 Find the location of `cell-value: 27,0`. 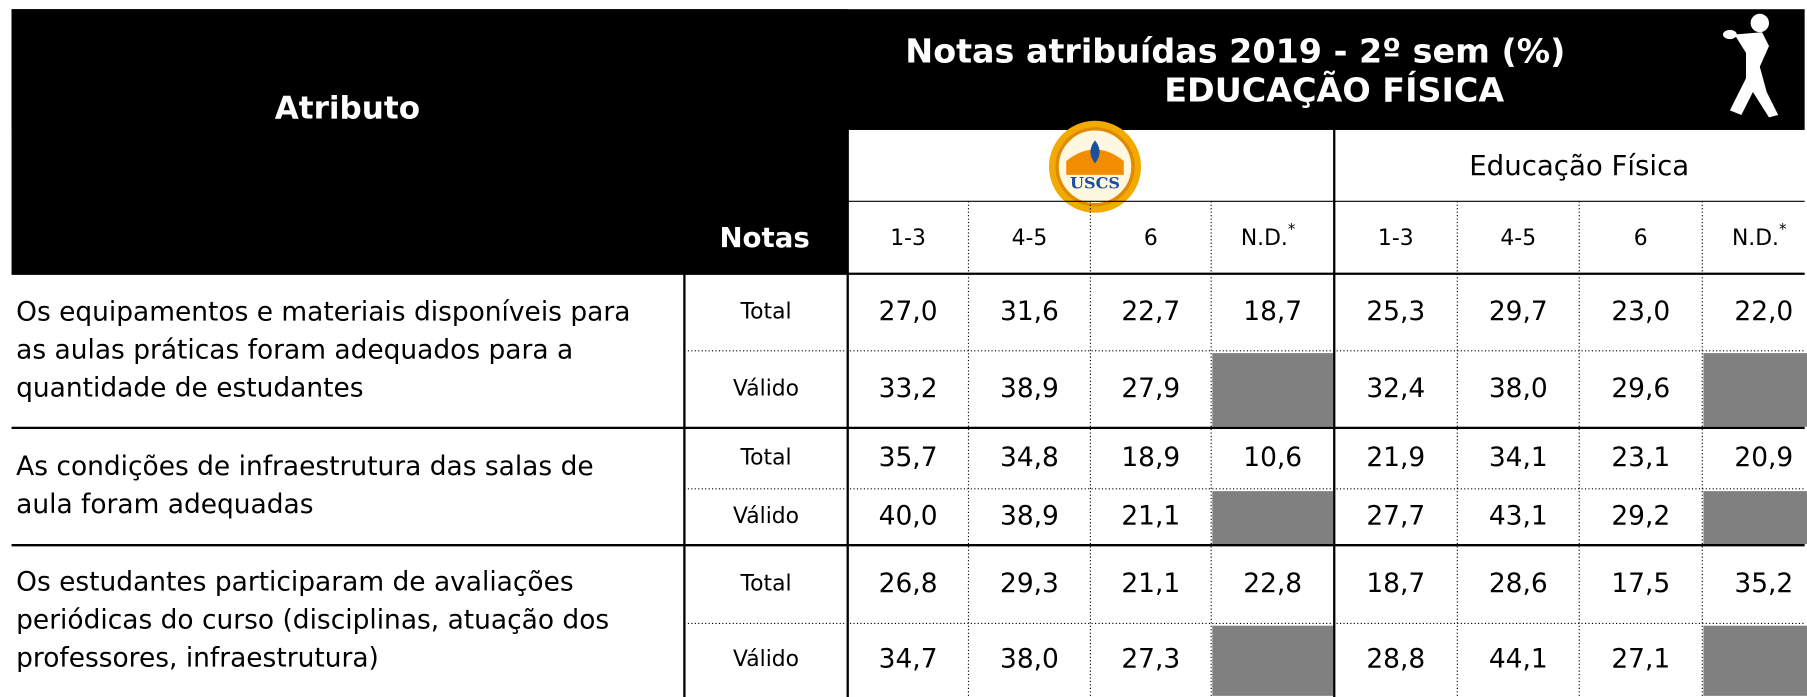

cell-value: 27,0 is located at coordinates (908, 311).